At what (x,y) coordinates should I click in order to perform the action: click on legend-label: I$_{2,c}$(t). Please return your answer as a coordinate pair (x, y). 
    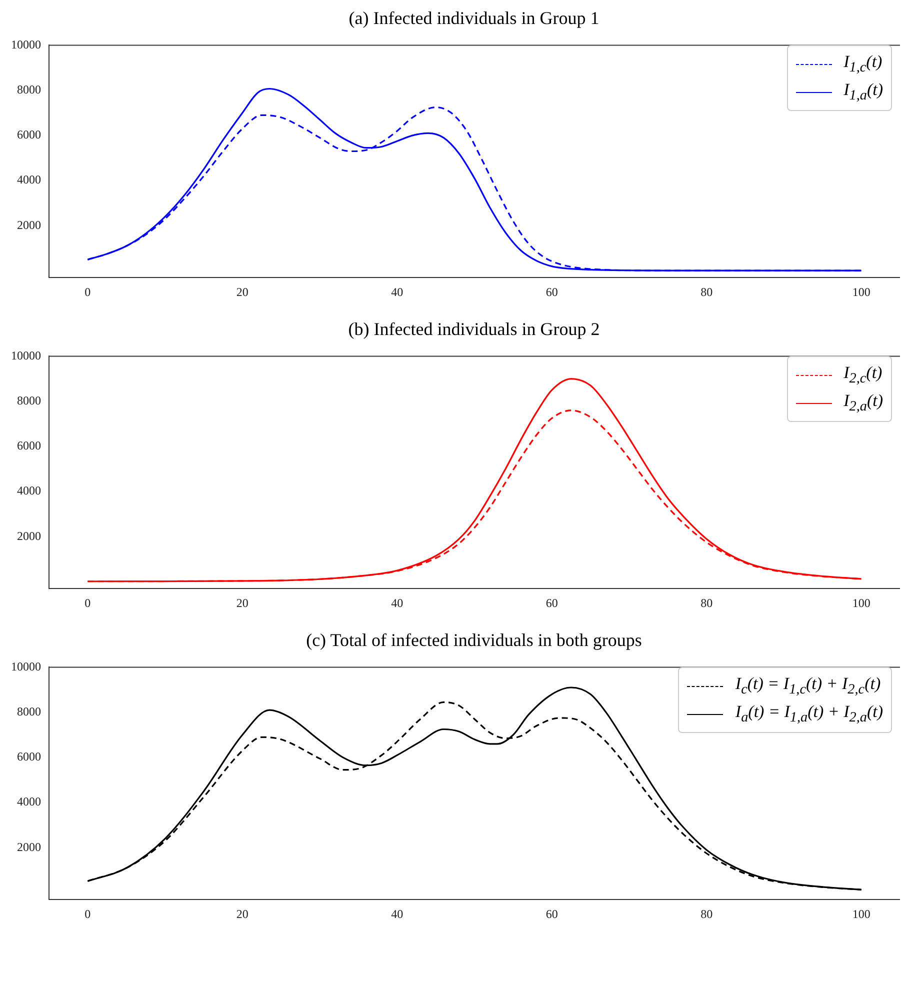
    Looking at the image, I should click on (863, 375).